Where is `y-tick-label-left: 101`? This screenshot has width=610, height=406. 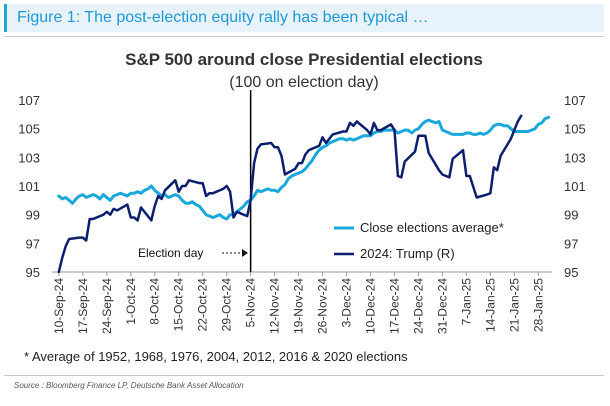 y-tick-label-left: 101 is located at coordinates (29, 186).